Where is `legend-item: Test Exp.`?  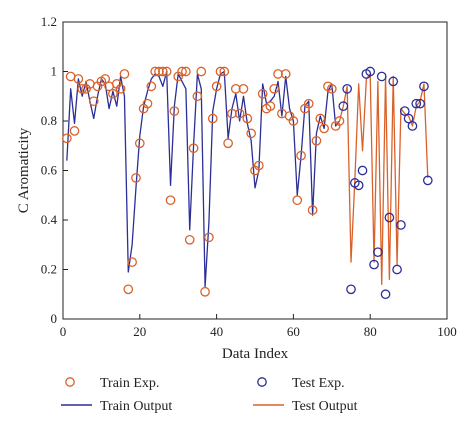 legend-item: Test Exp. is located at coordinates (301, 383).